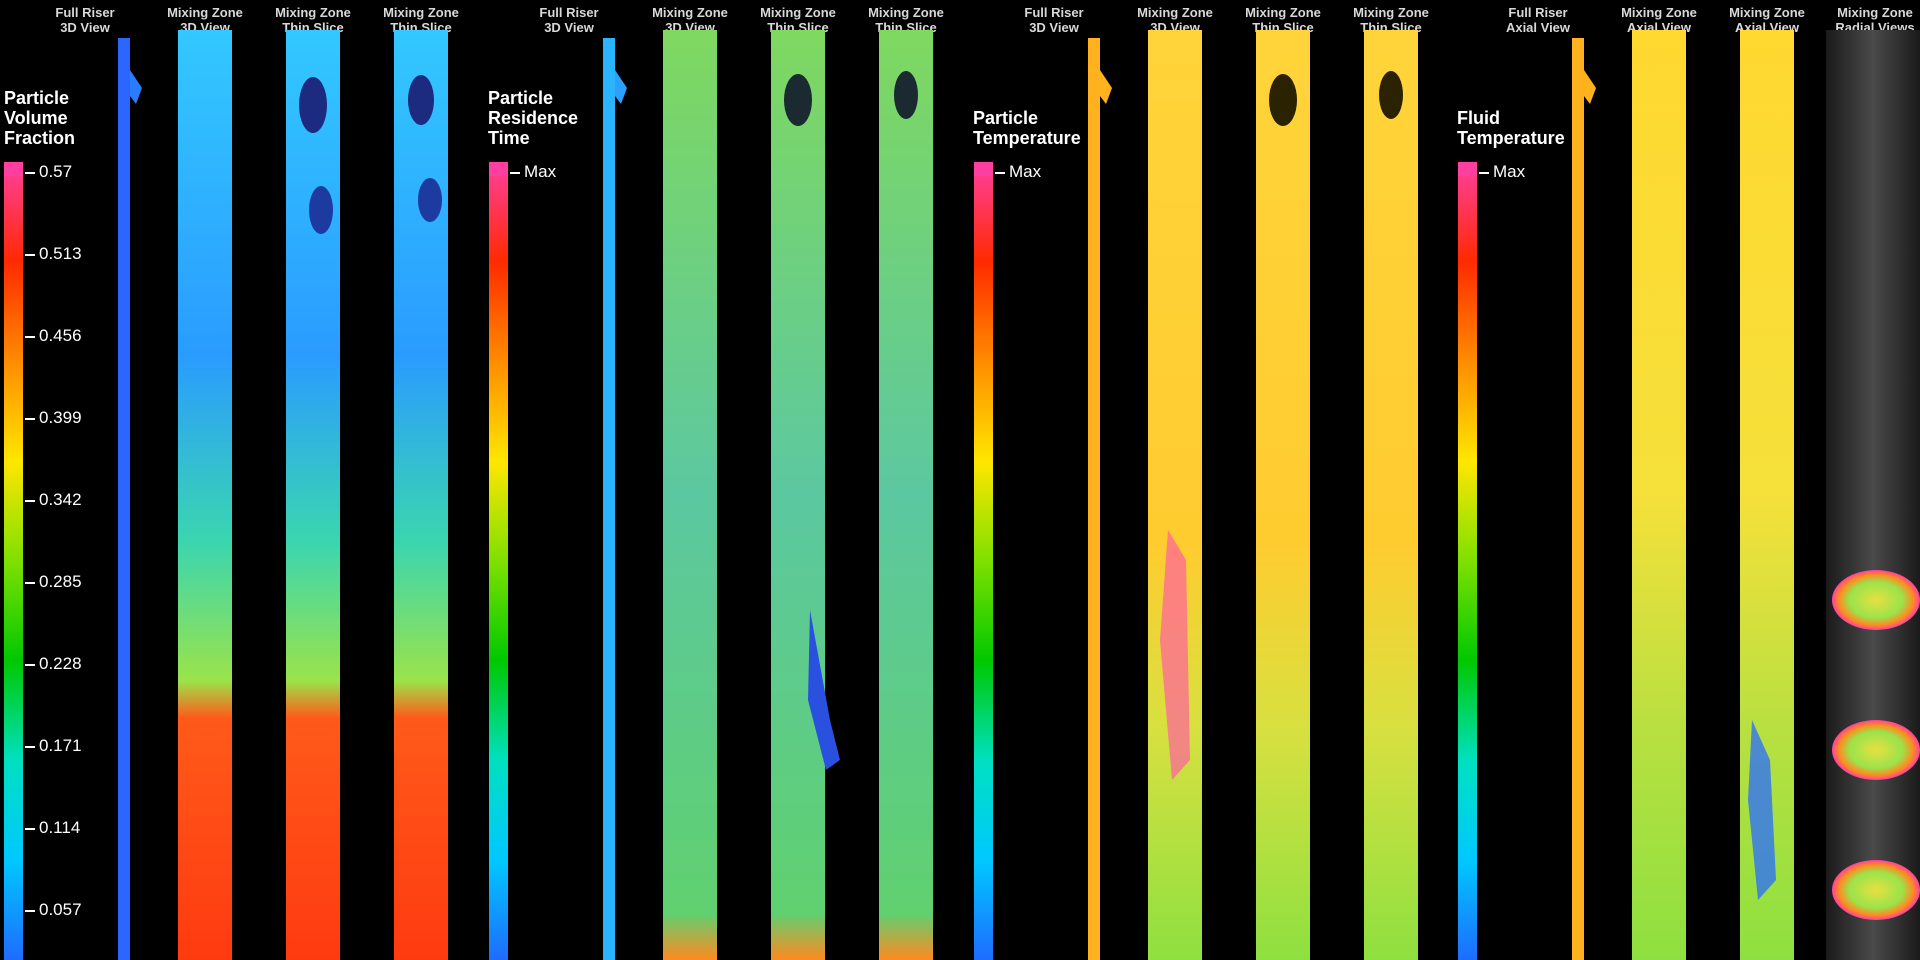  What do you see at coordinates (1876, 890) in the screenshot?
I see `radial-slice-lower` at bounding box center [1876, 890].